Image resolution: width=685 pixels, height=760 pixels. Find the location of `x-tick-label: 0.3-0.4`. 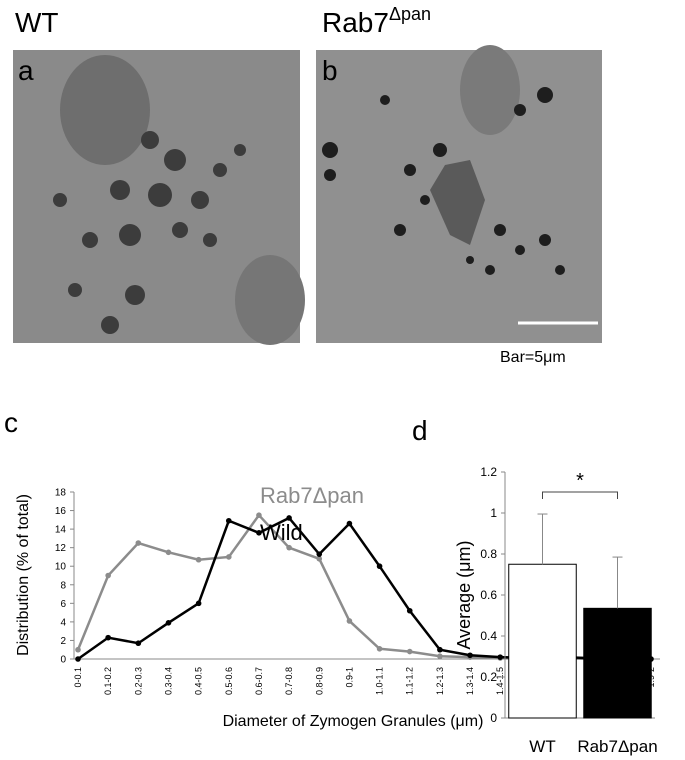

x-tick-label: 0.3-0.4 is located at coordinates (168, 681).